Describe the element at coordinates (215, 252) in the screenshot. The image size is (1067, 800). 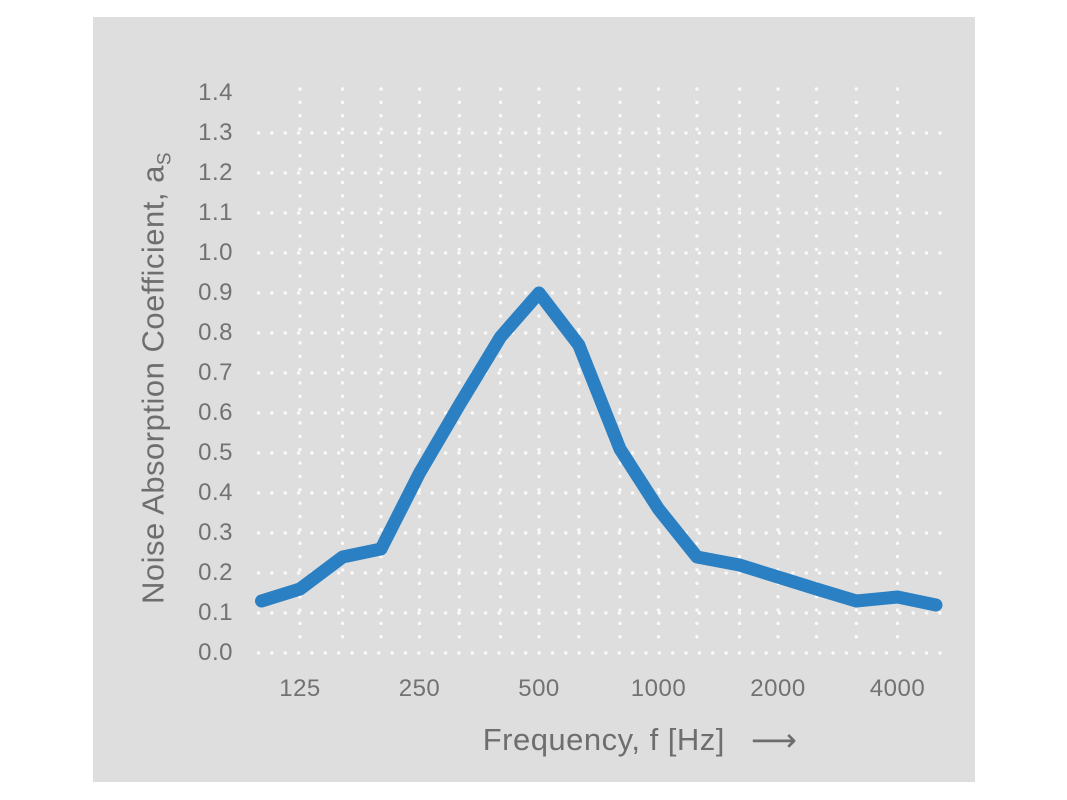
I see `y-tick-label: 1.0` at that location.